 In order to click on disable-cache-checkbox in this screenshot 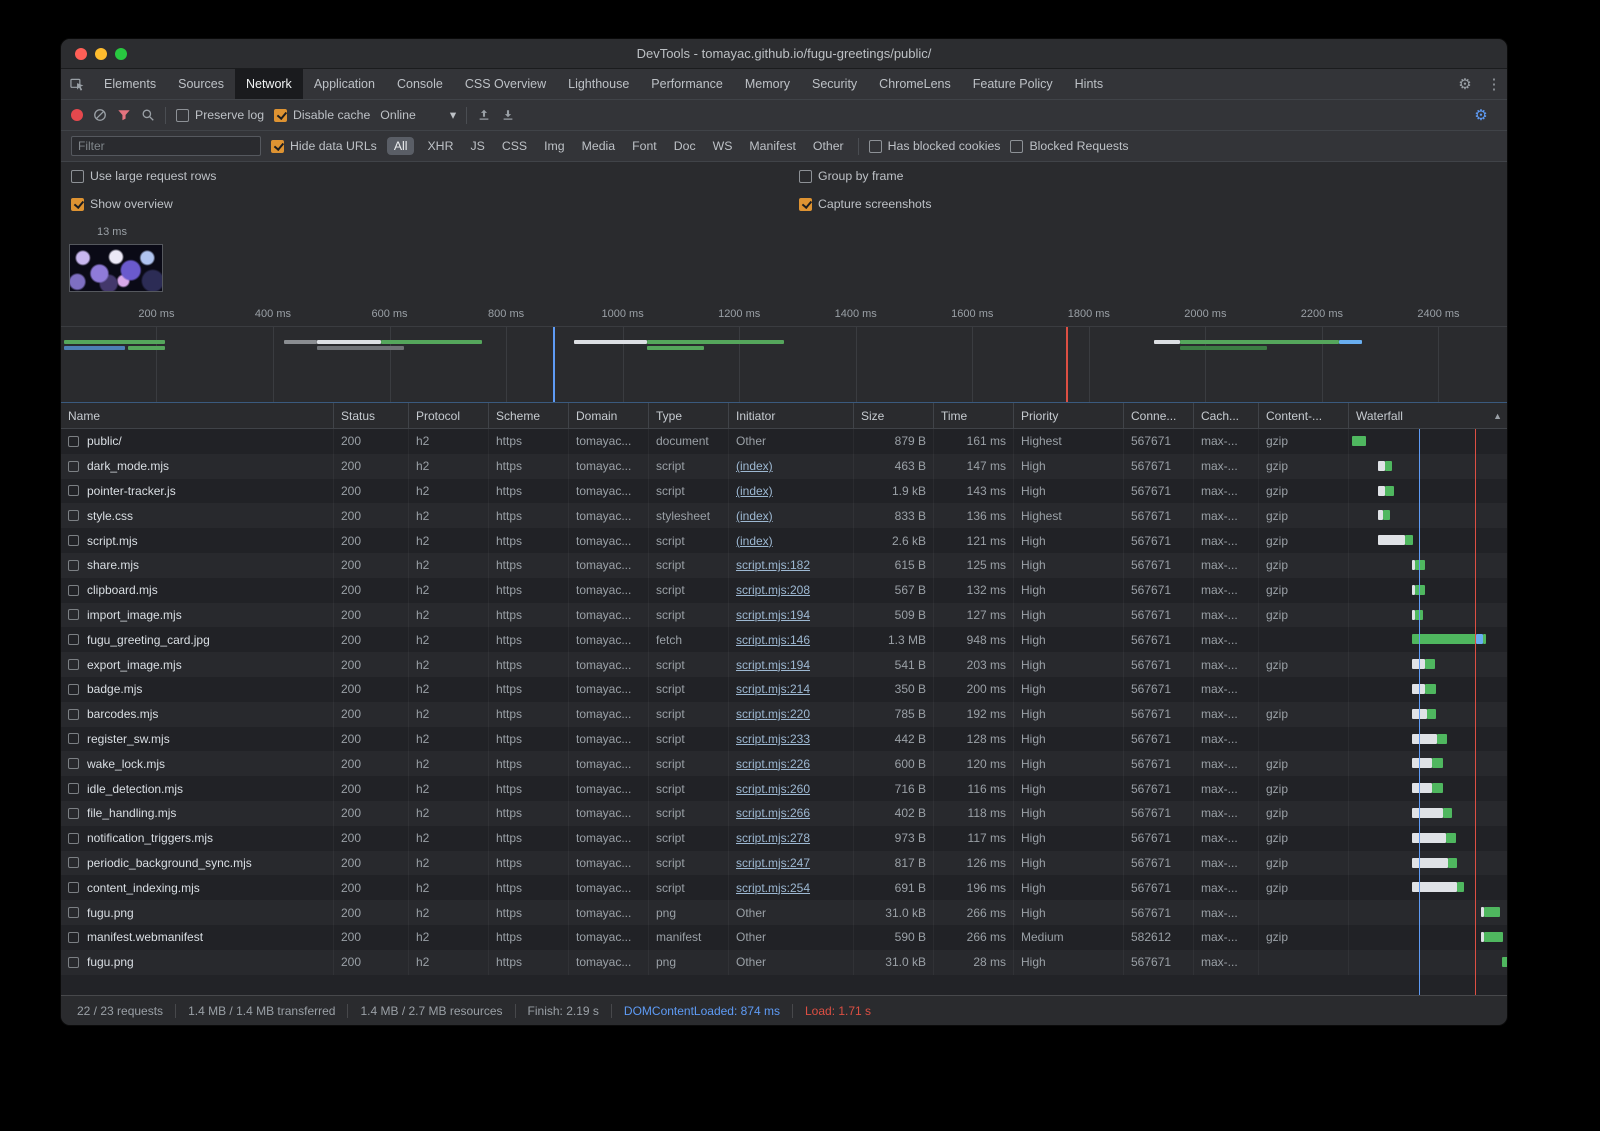, I will do `click(281, 115)`.